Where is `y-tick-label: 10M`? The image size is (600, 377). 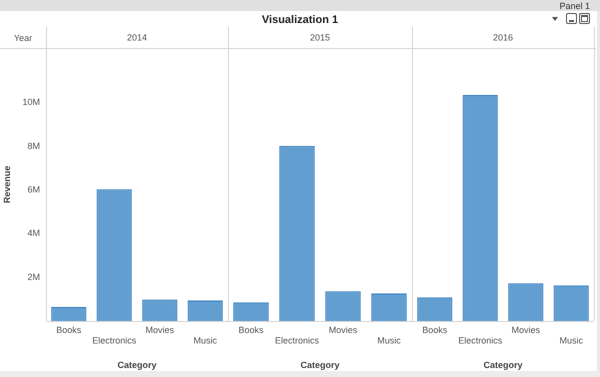
y-tick-label: 10M is located at coordinates (31, 102).